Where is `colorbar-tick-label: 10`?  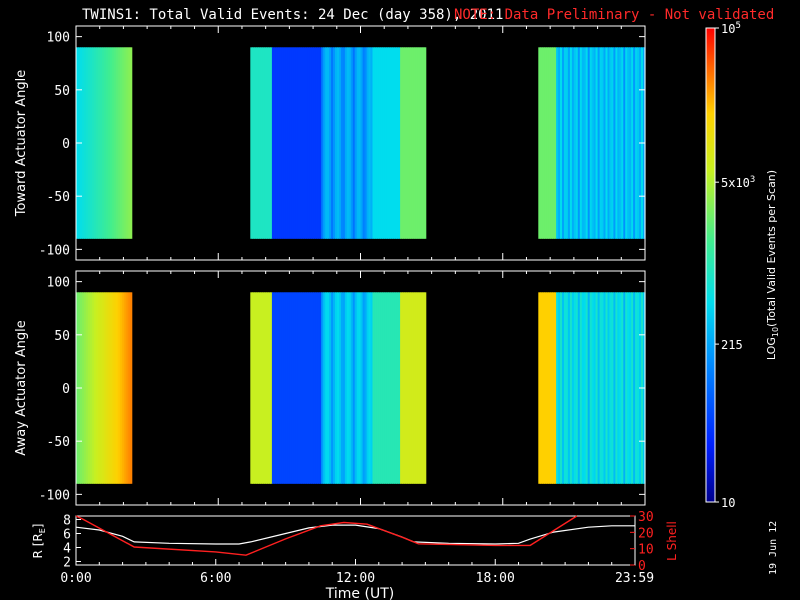
colorbar-tick-label: 10 is located at coordinates (728, 503).